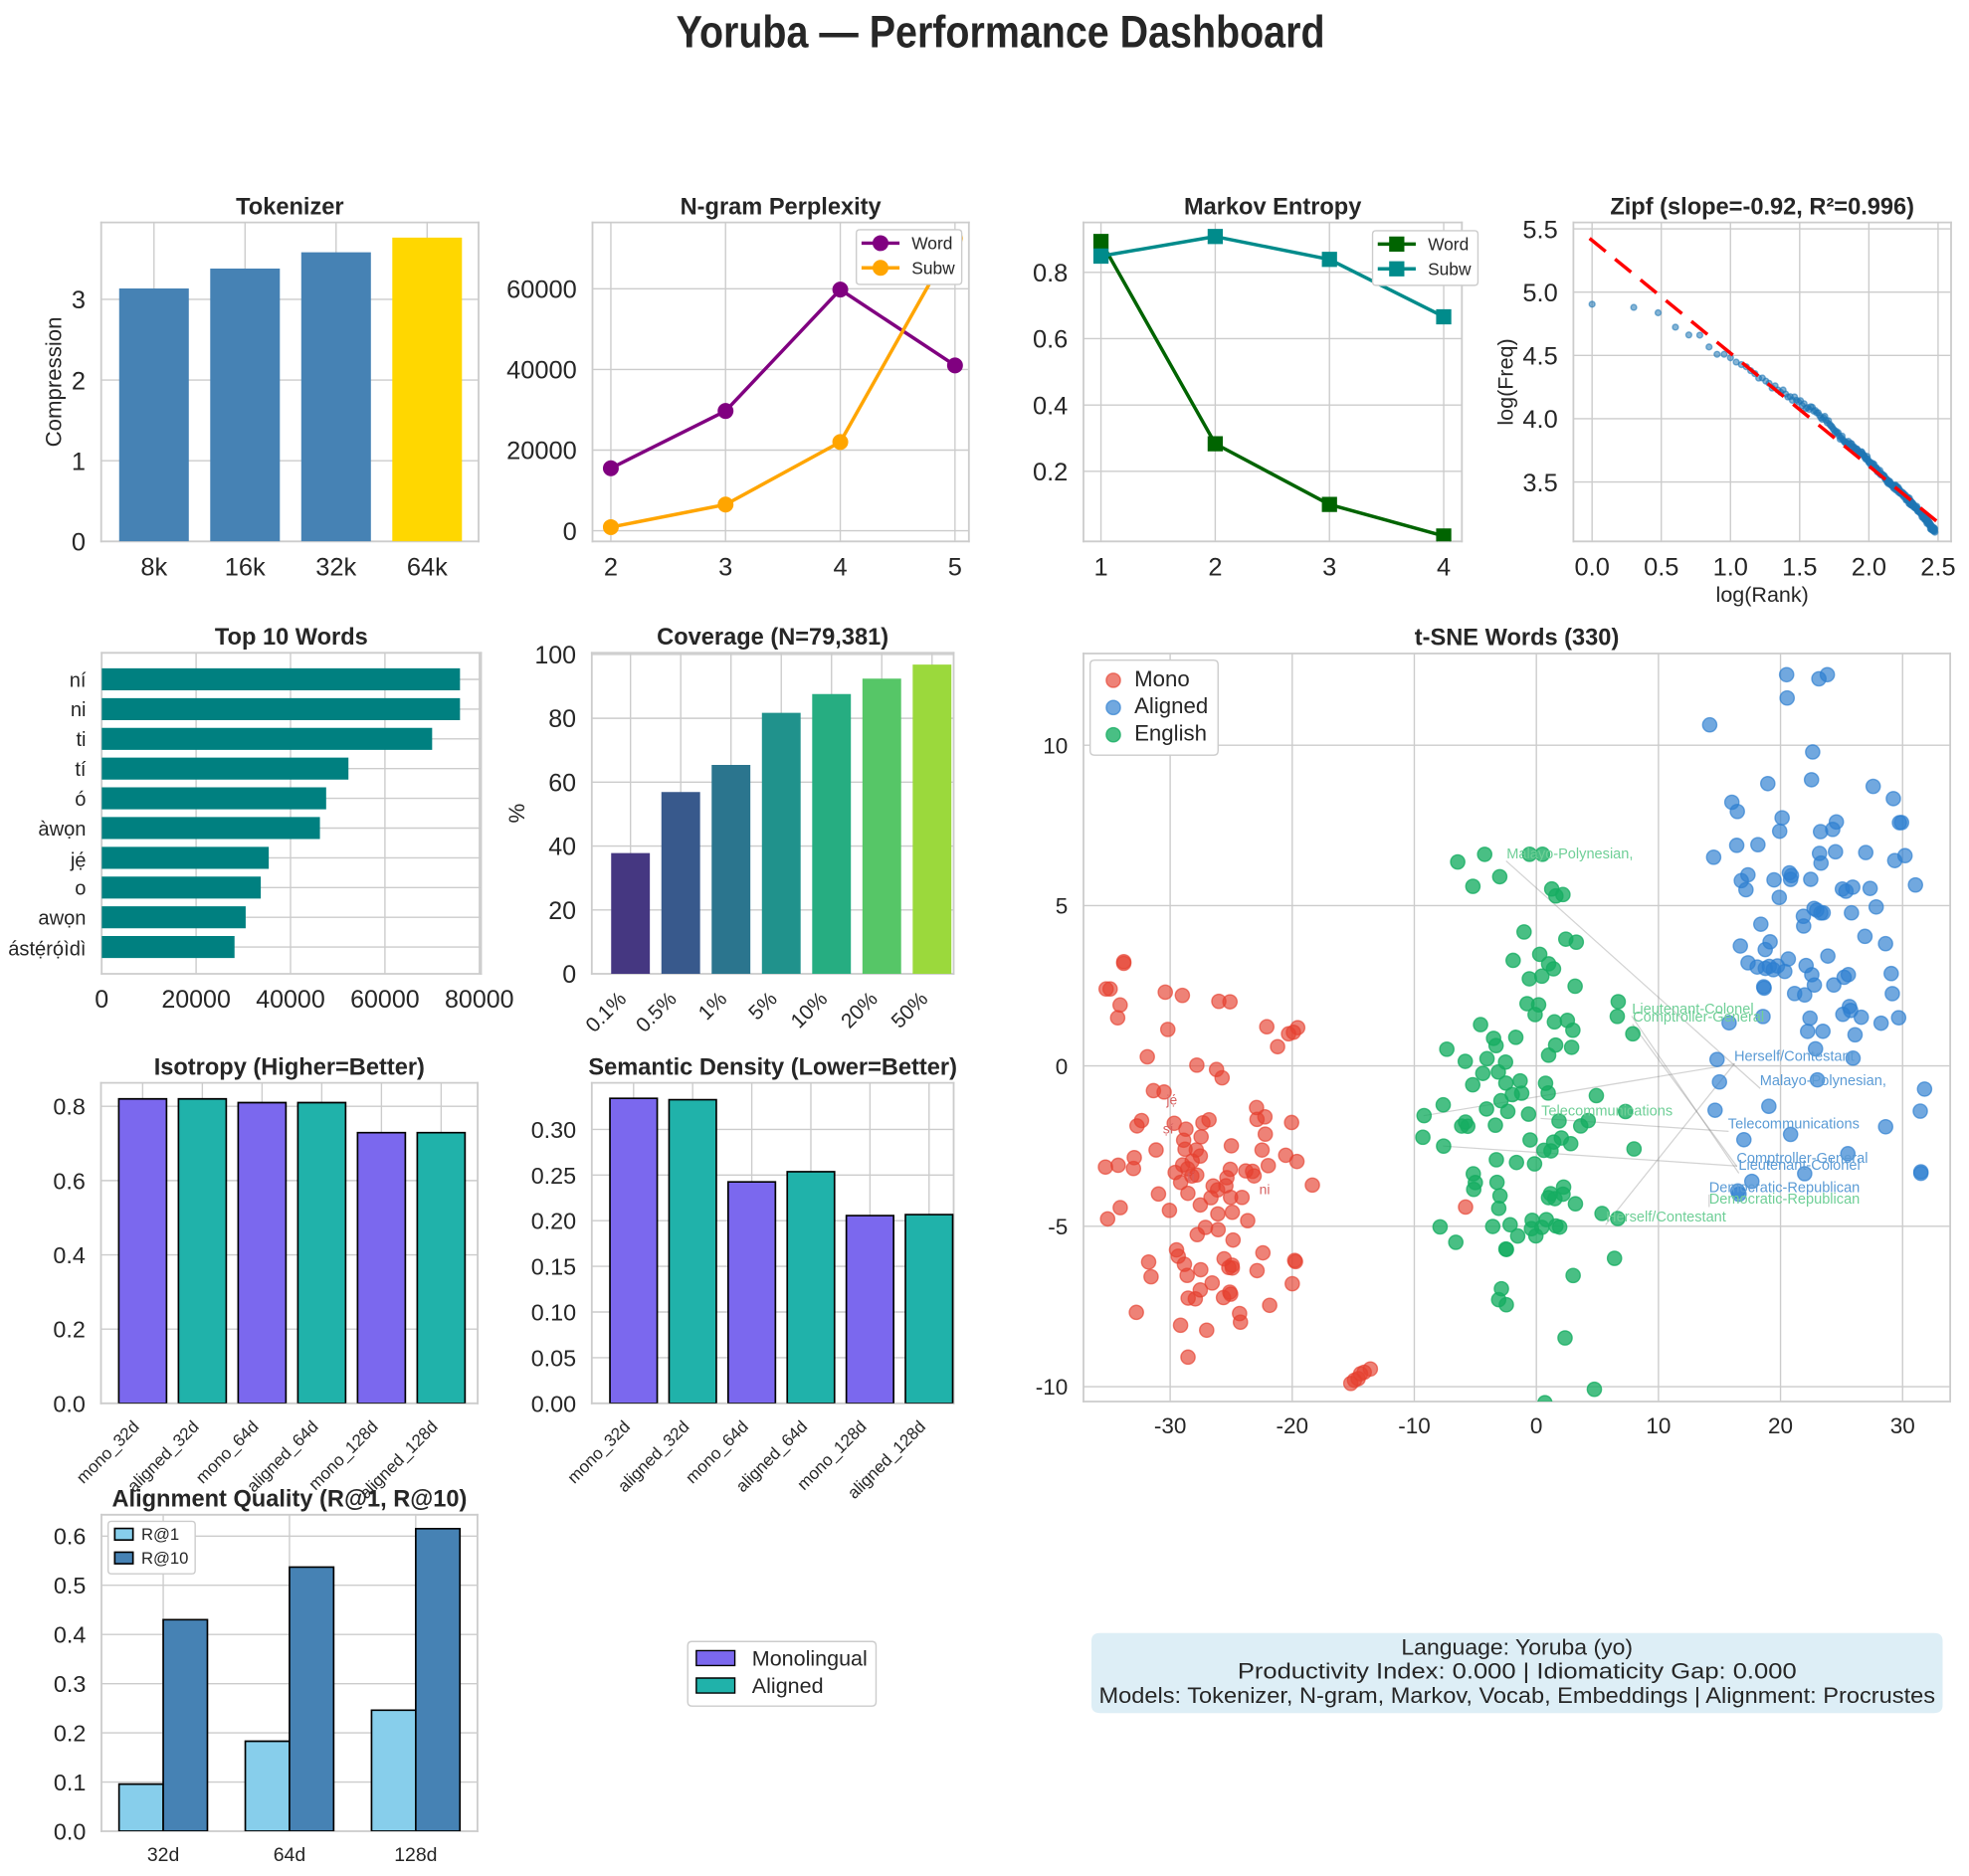  Describe the element at coordinates (80, 889) in the screenshot. I see `svg-text: o` at that location.